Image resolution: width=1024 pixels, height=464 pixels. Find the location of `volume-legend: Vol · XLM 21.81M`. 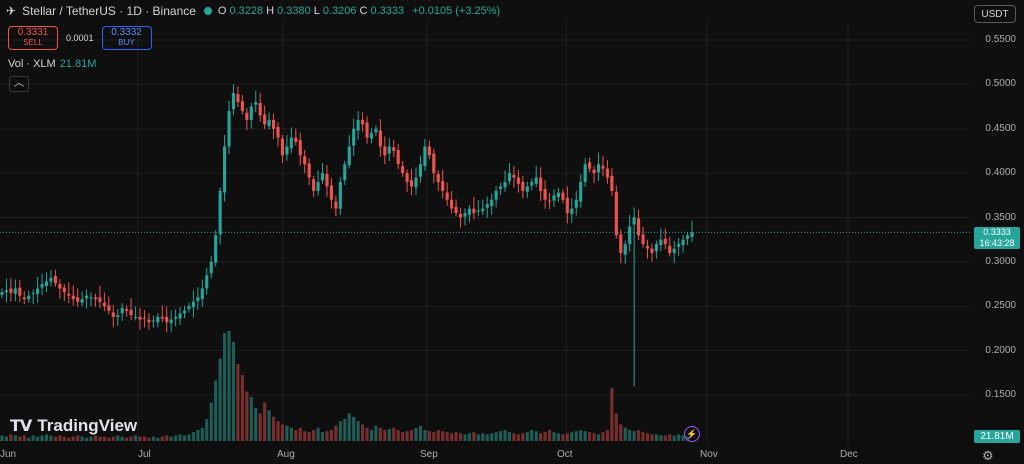

volume-legend: Vol · XLM 21.81M is located at coordinates (52, 64).